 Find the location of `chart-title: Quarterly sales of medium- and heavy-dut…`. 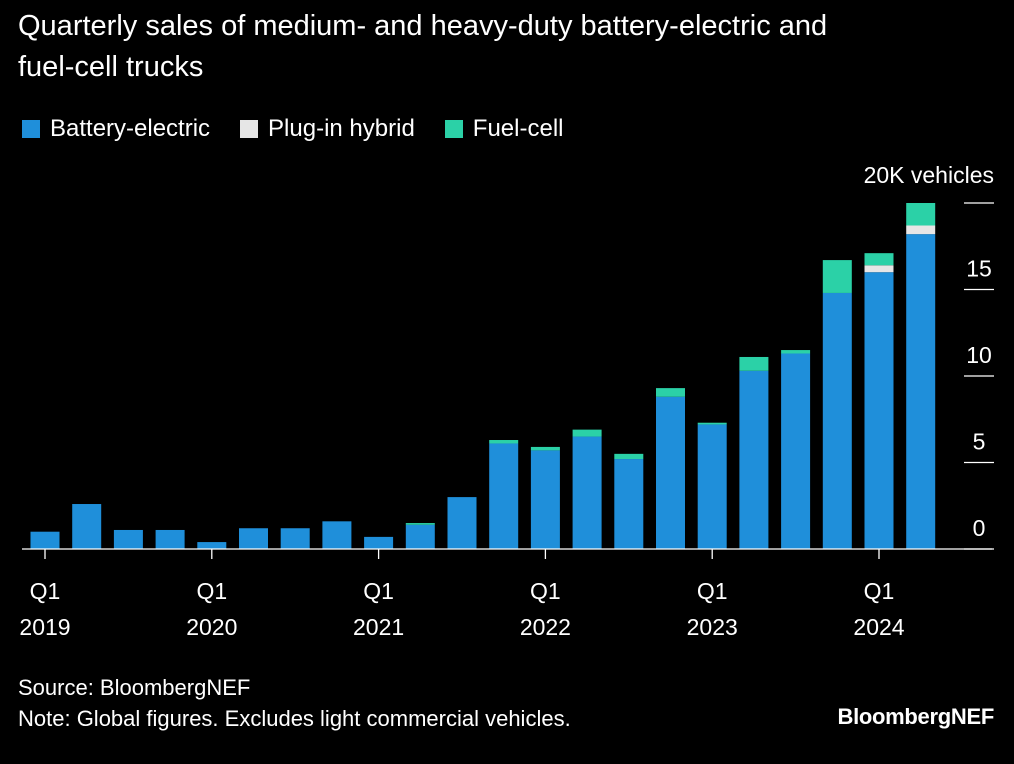

chart-title: Quarterly sales of medium- and heavy-dut… is located at coordinates (508, 47).